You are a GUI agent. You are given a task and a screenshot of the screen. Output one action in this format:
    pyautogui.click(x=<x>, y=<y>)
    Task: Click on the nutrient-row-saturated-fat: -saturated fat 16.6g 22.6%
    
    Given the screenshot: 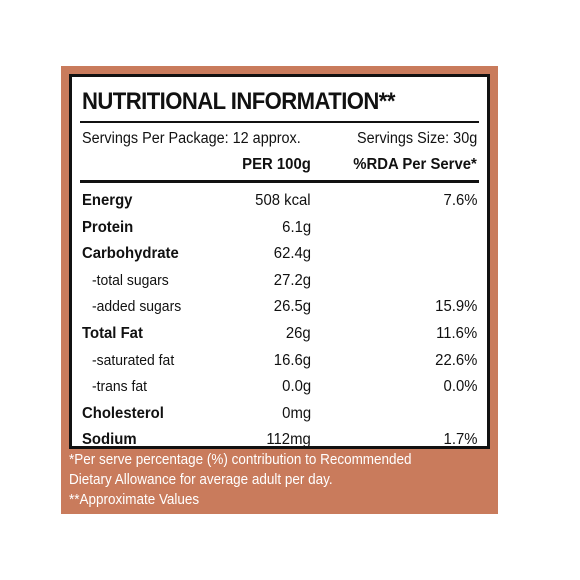 What is the action you would take?
    pyautogui.click(x=279, y=360)
    